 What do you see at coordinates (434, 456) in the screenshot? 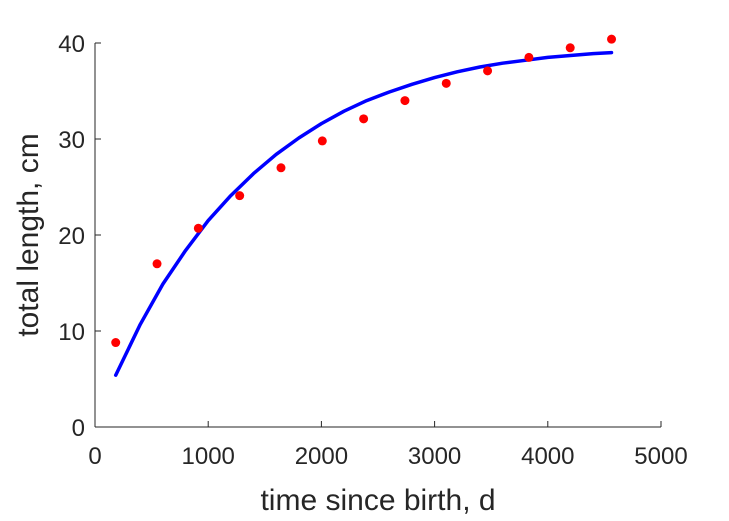
I see `x-tick-label: 3000` at bounding box center [434, 456].